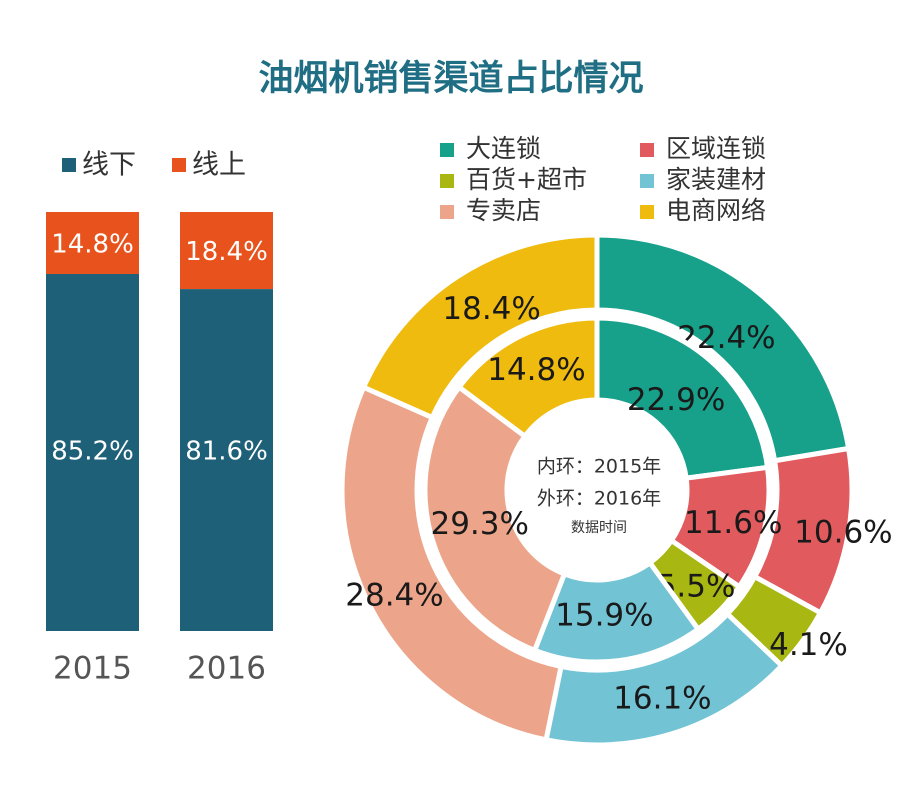  What do you see at coordinates (503, 210) in the screenshot?
I see `donut-legend-label-4: 专卖店` at bounding box center [503, 210].